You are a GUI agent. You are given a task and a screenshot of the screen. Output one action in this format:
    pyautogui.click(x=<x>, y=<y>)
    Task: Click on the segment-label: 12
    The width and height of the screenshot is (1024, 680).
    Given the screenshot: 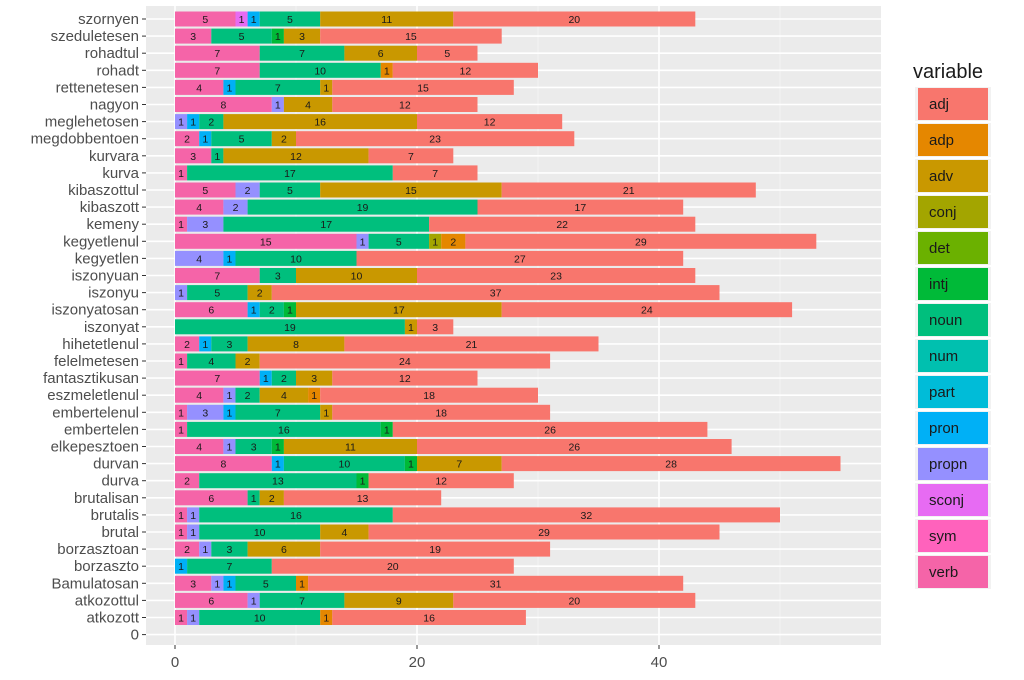 What is the action you would take?
    pyautogui.click(x=405, y=379)
    